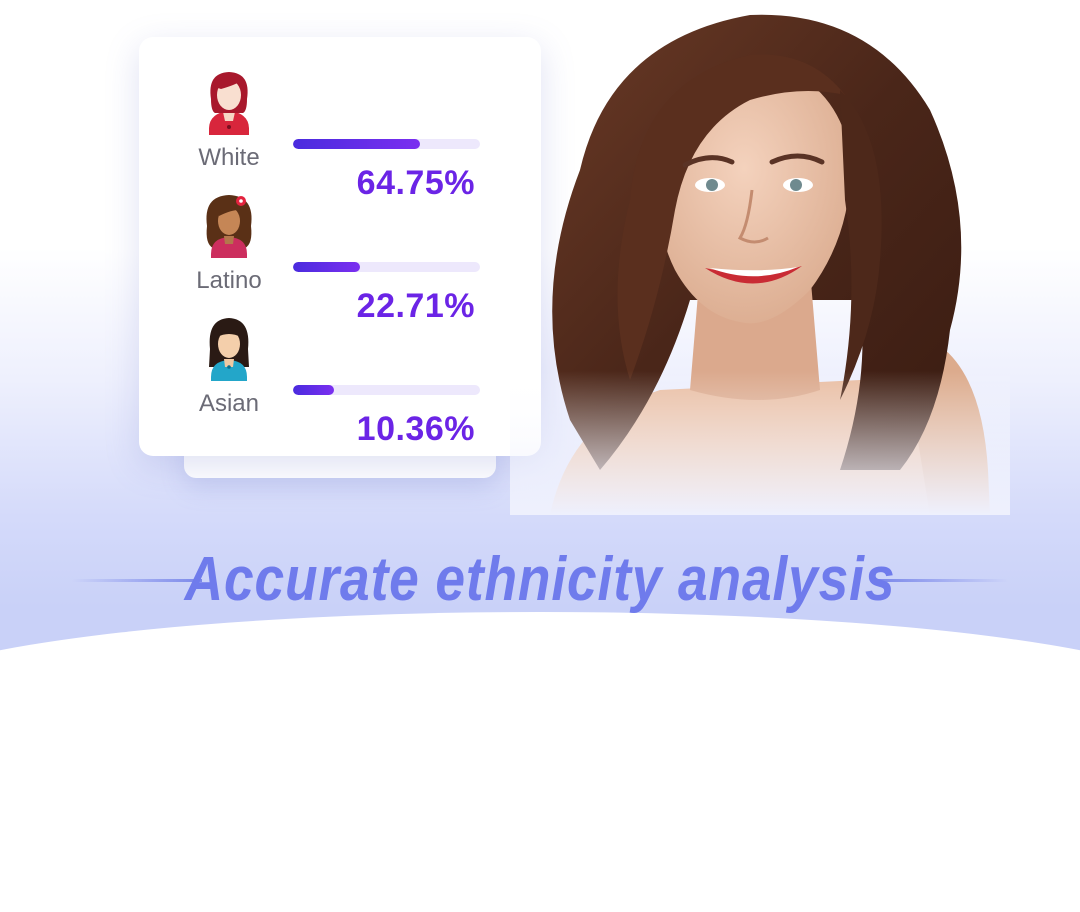  Describe the element at coordinates (415, 429) in the screenshot. I see `ethnicity-percentage: 10.36%` at that location.